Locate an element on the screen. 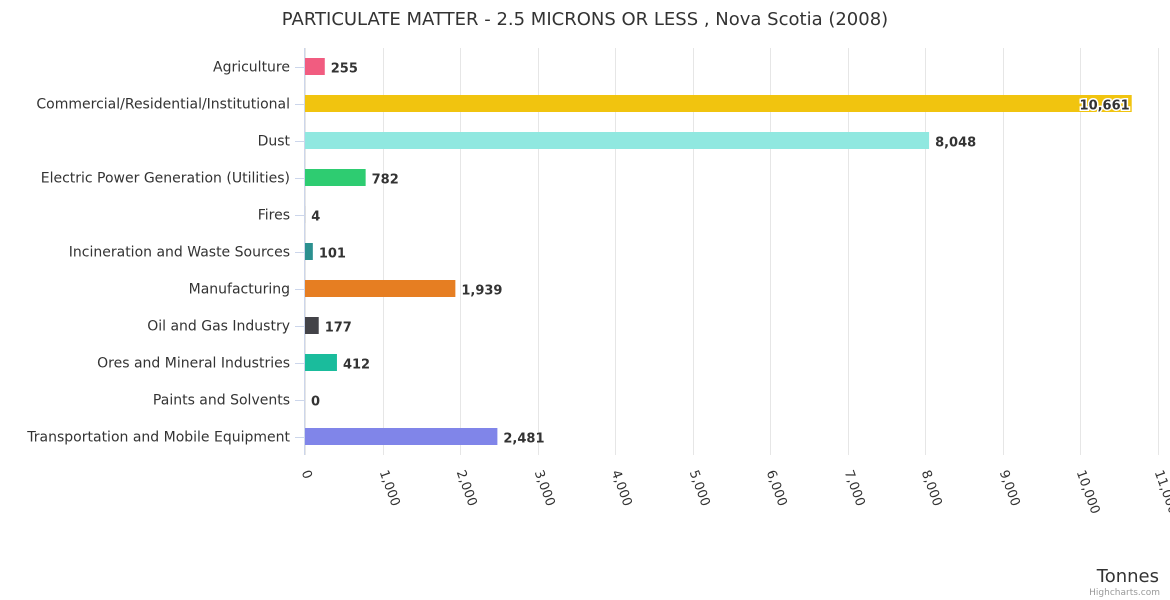 This screenshot has height=600, width=1170. x-tick-label: 9,000 is located at coordinates (1009, 488).